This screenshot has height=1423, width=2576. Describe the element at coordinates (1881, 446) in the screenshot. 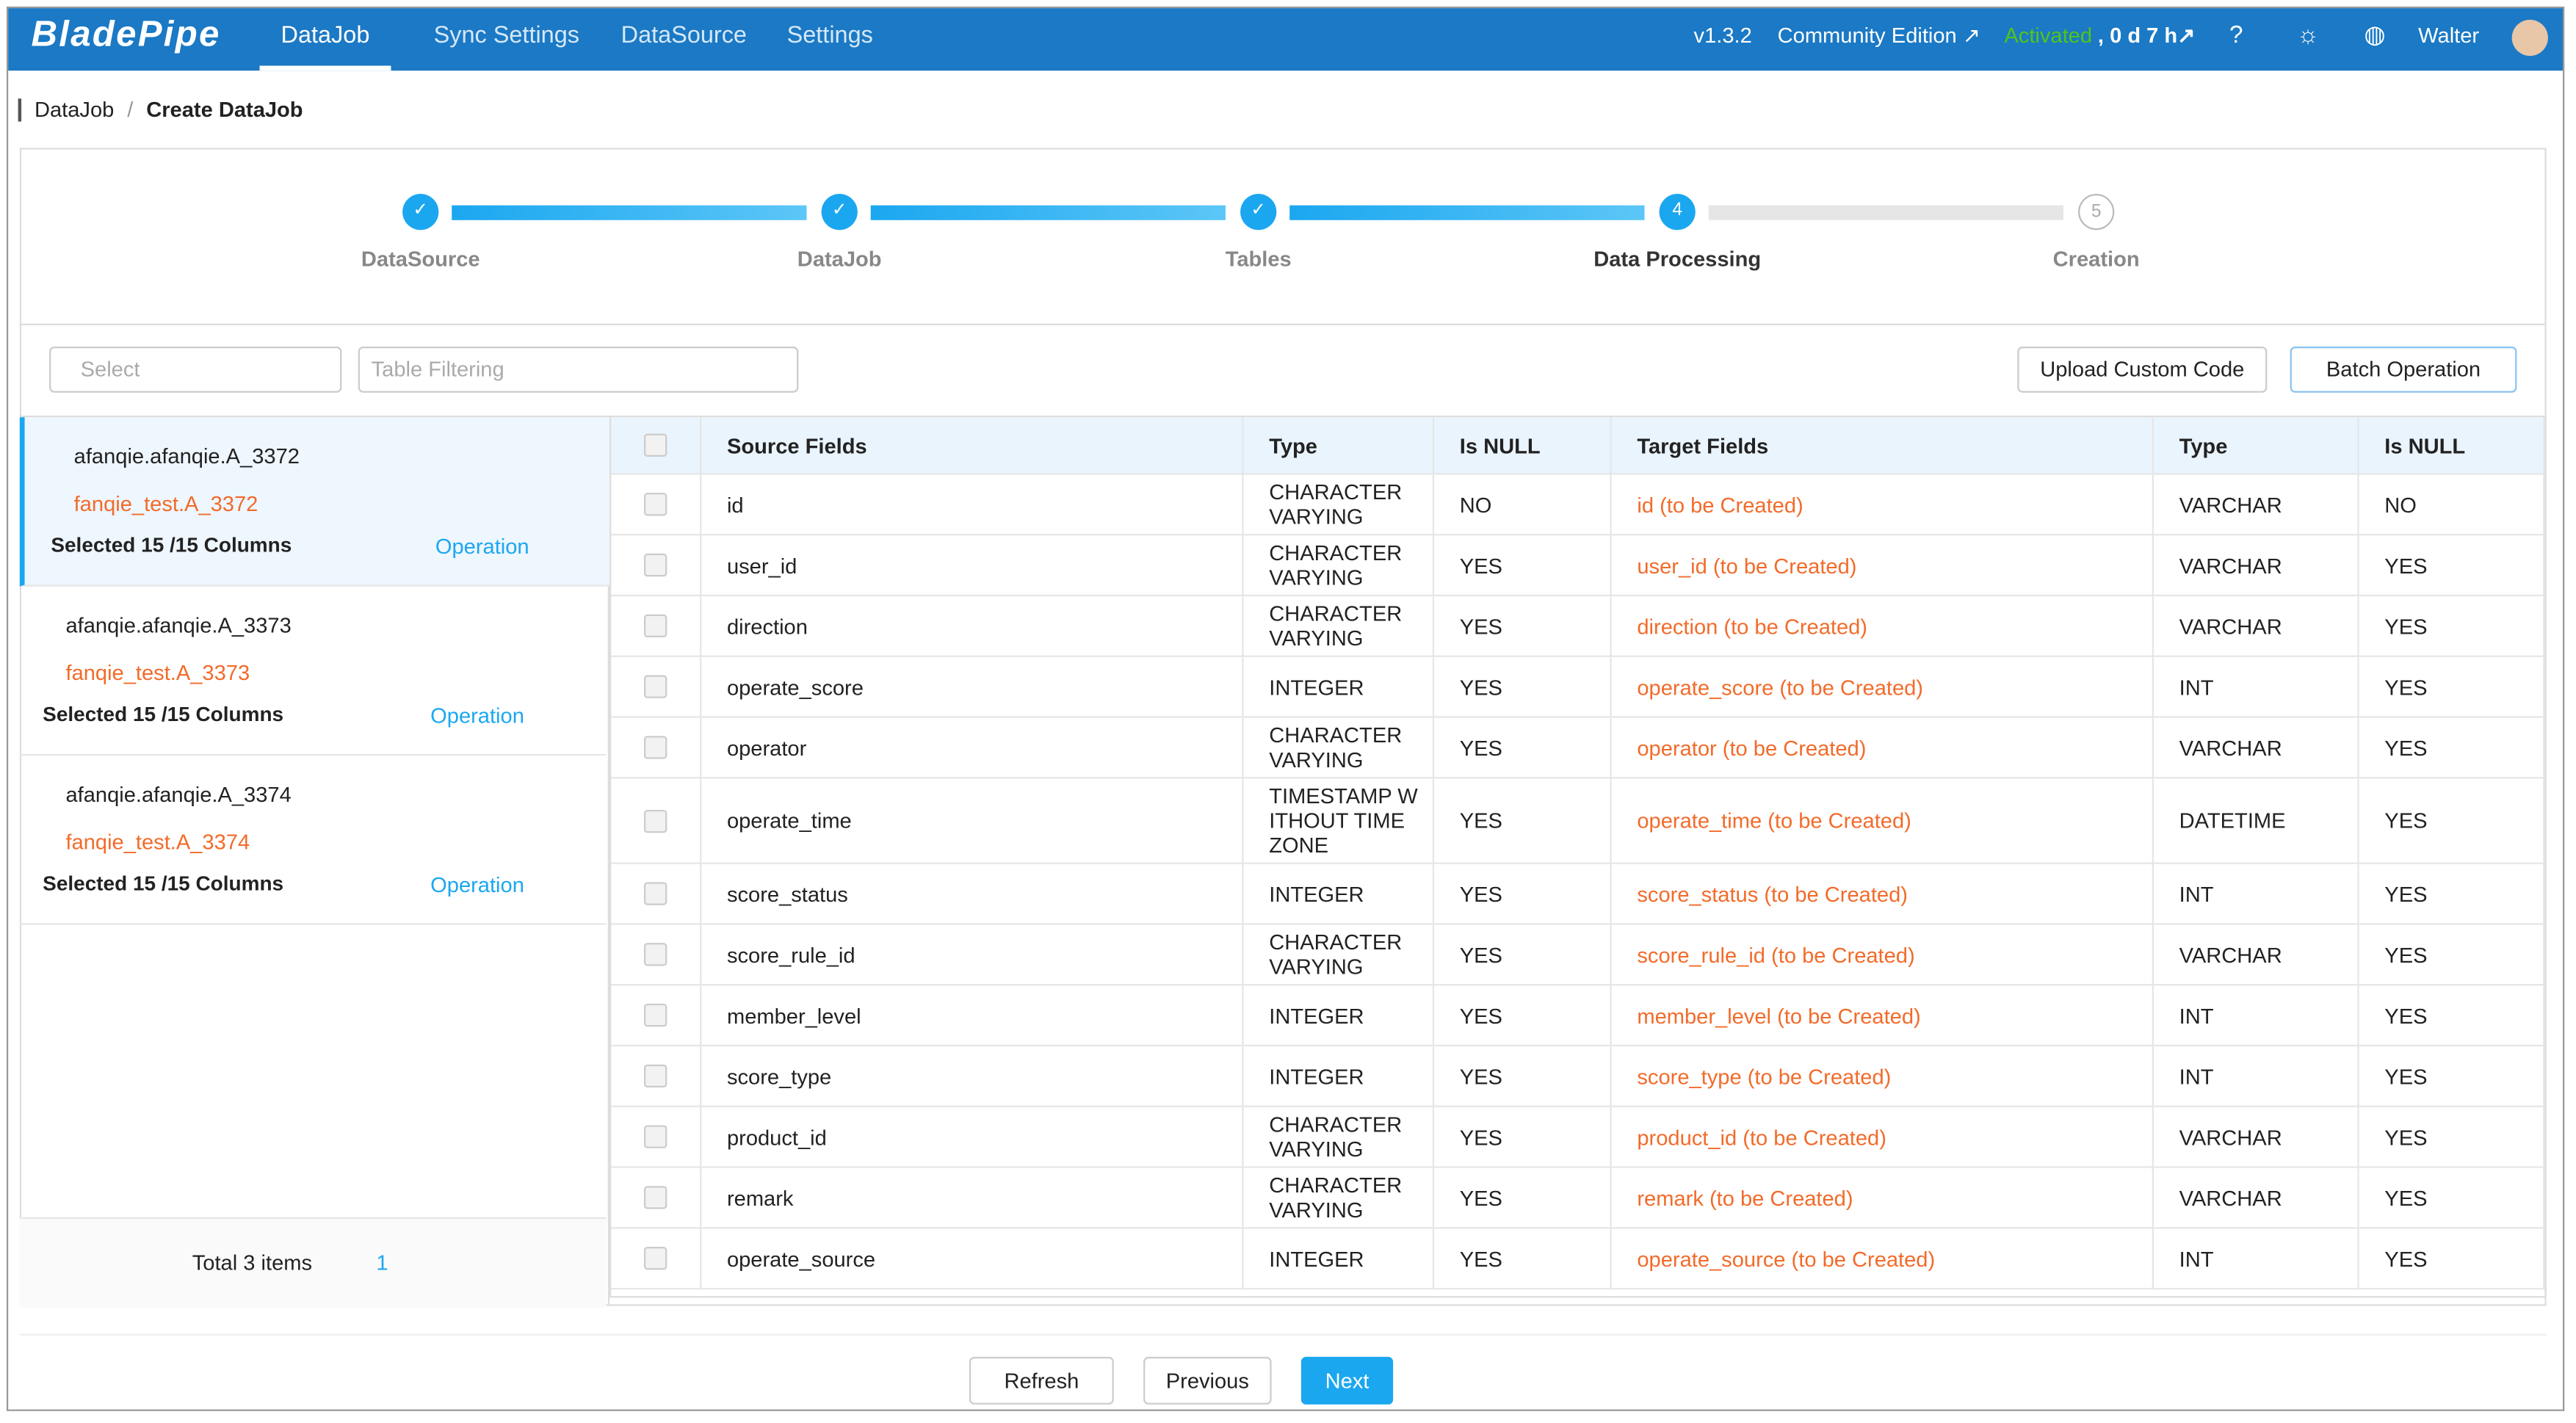

I see `header-cell: Target Fields` at that location.